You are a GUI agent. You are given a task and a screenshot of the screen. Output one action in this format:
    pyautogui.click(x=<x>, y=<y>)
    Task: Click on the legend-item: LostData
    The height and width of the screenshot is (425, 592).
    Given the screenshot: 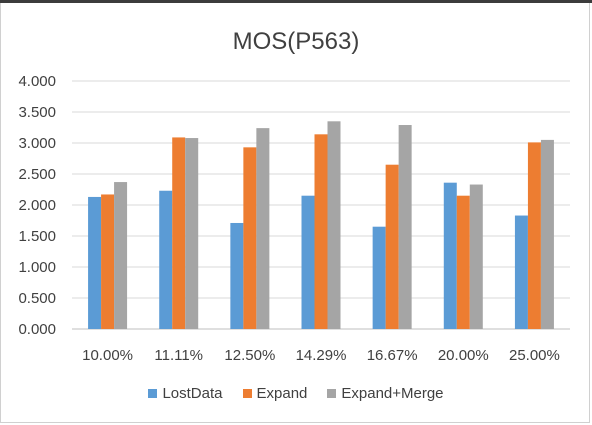 What is the action you would take?
    pyautogui.click(x=185, y=393)
    